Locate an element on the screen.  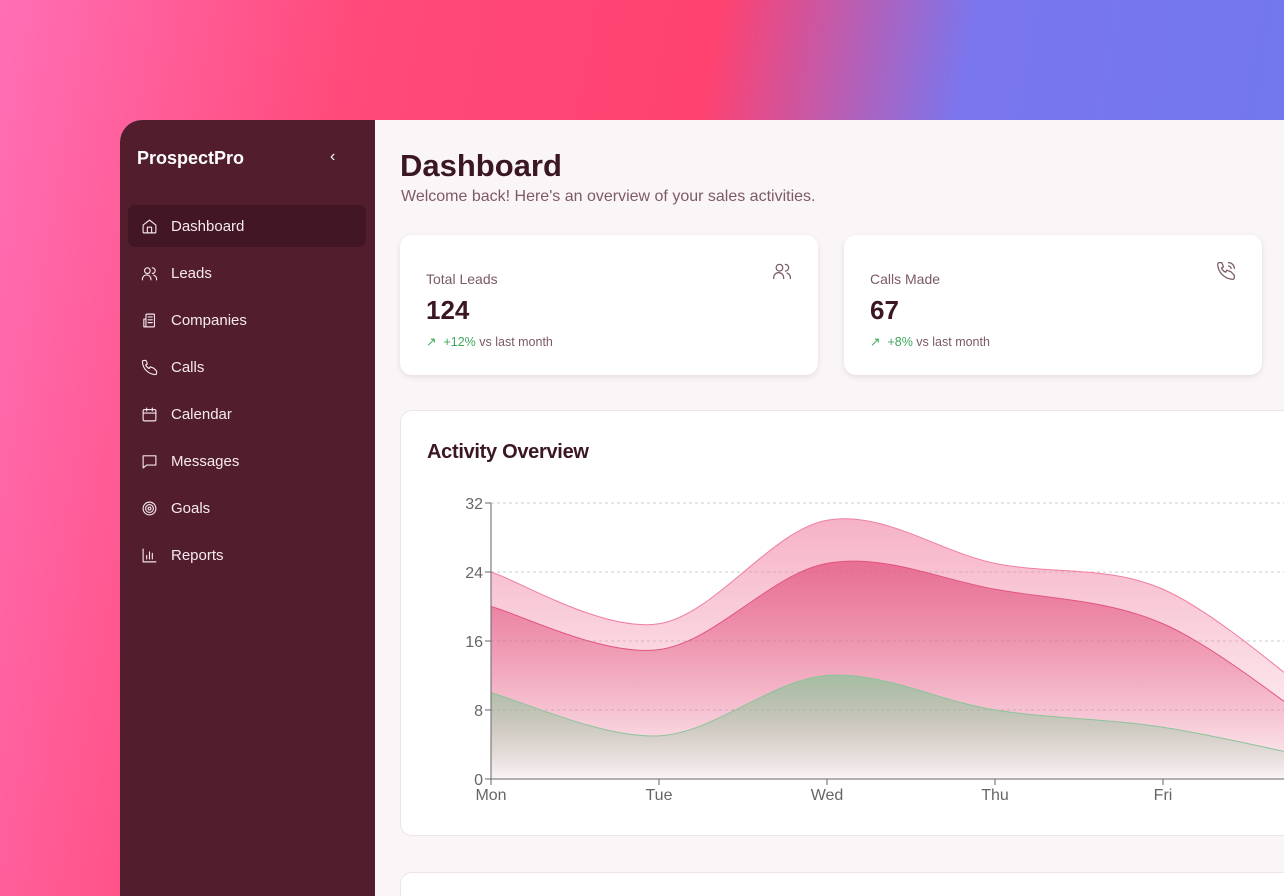
calendar-icon is located at coordinates (149, 414).